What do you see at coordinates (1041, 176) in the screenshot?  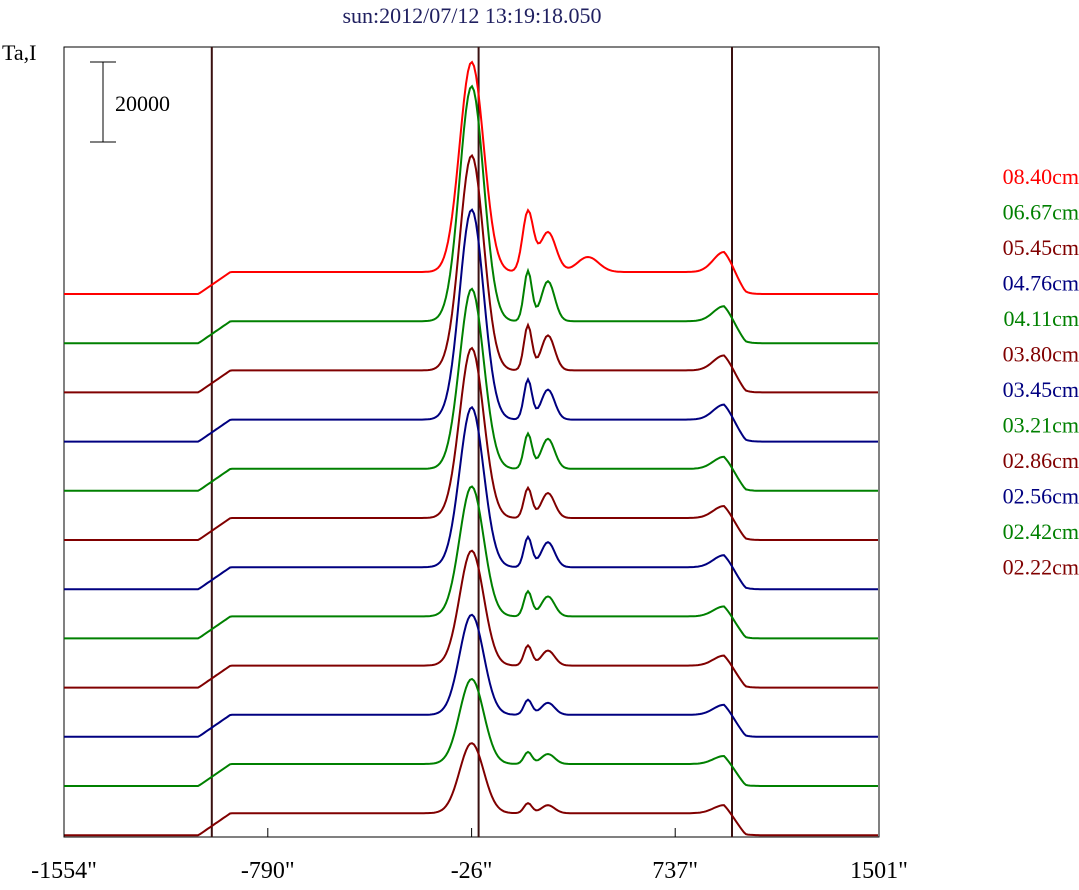 I see `legend-entry-08.40cm: 08.40cm` at bounding box center [1041, 176].